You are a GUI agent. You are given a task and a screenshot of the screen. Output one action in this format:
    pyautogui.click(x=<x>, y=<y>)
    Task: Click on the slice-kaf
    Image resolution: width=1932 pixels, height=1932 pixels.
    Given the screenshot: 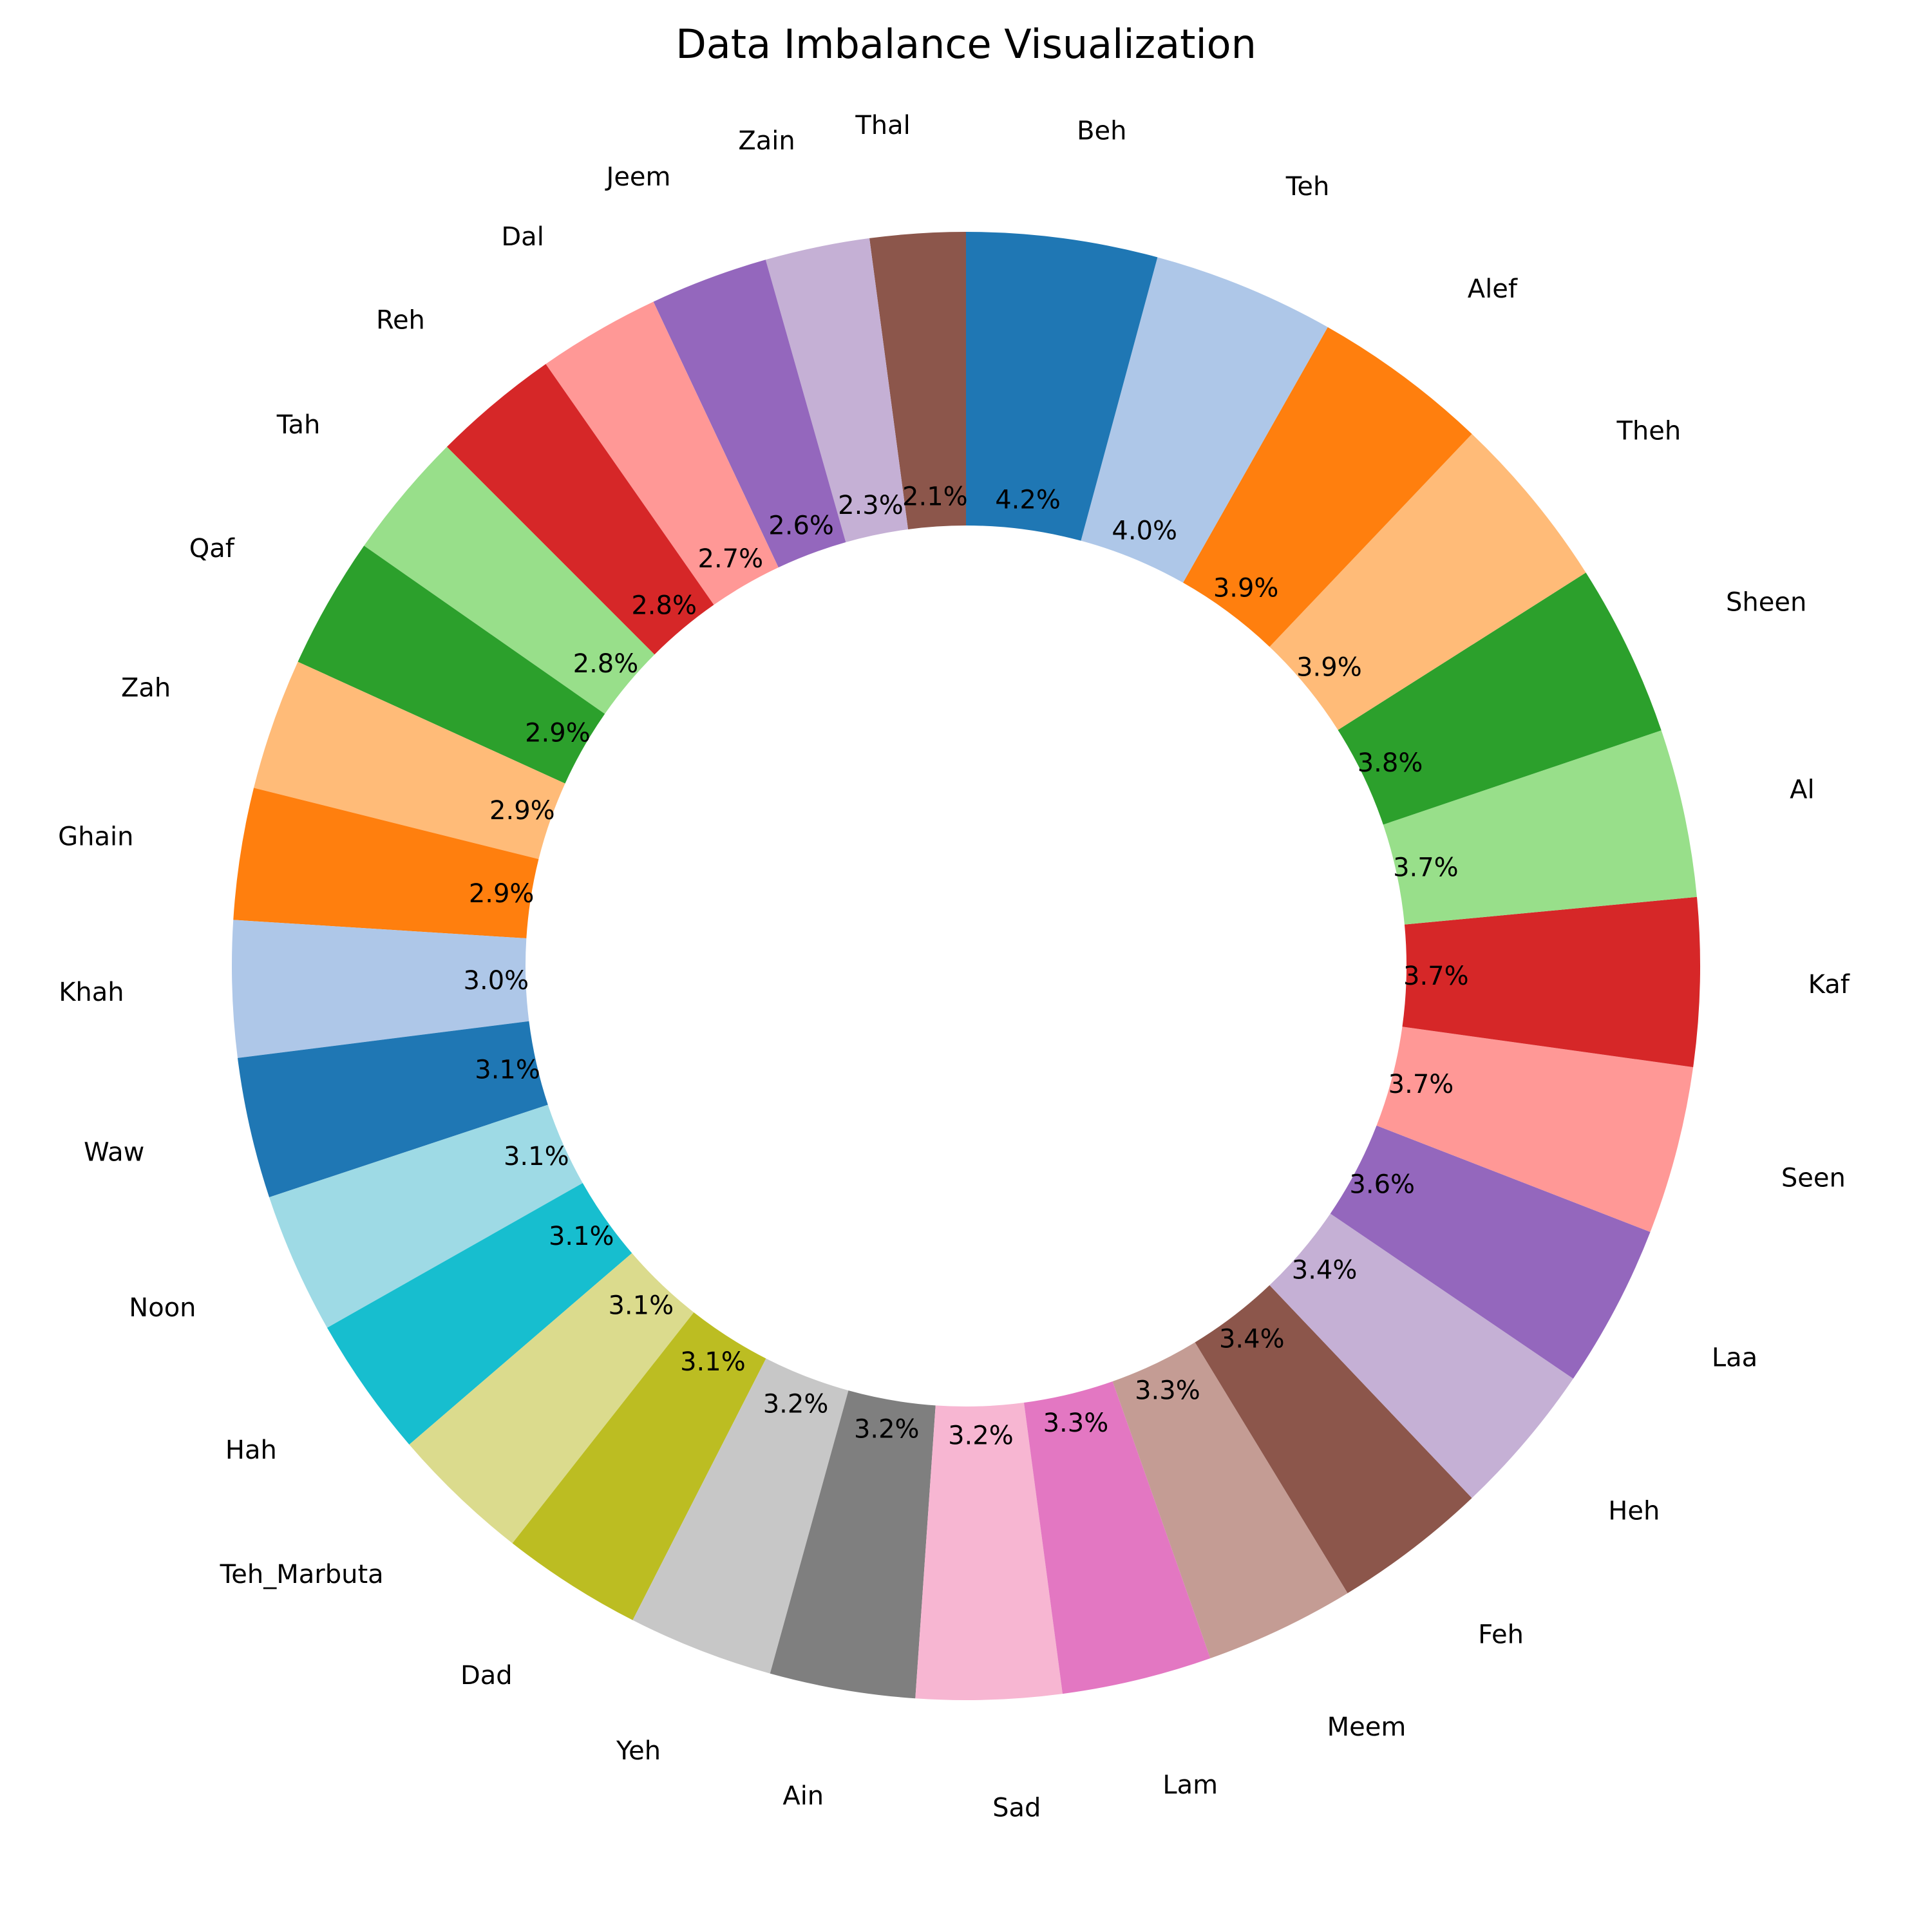 What is the action you would take?
    pyautogui.click(x=1551, y=982)
    